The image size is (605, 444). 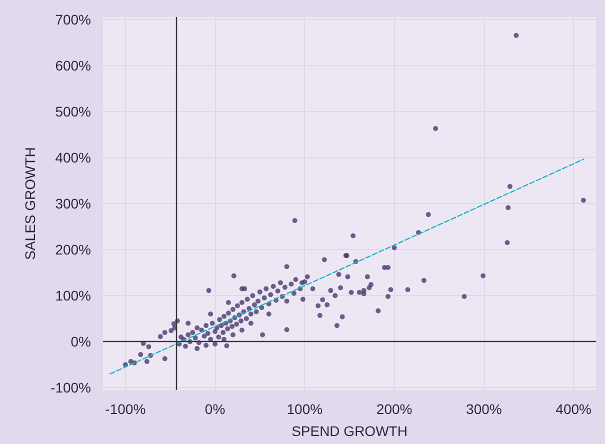 What do you see at coordinates (73, 111) in the screenshot?
I see `y-tick-label: 500%` at bounding box center [73, 111].